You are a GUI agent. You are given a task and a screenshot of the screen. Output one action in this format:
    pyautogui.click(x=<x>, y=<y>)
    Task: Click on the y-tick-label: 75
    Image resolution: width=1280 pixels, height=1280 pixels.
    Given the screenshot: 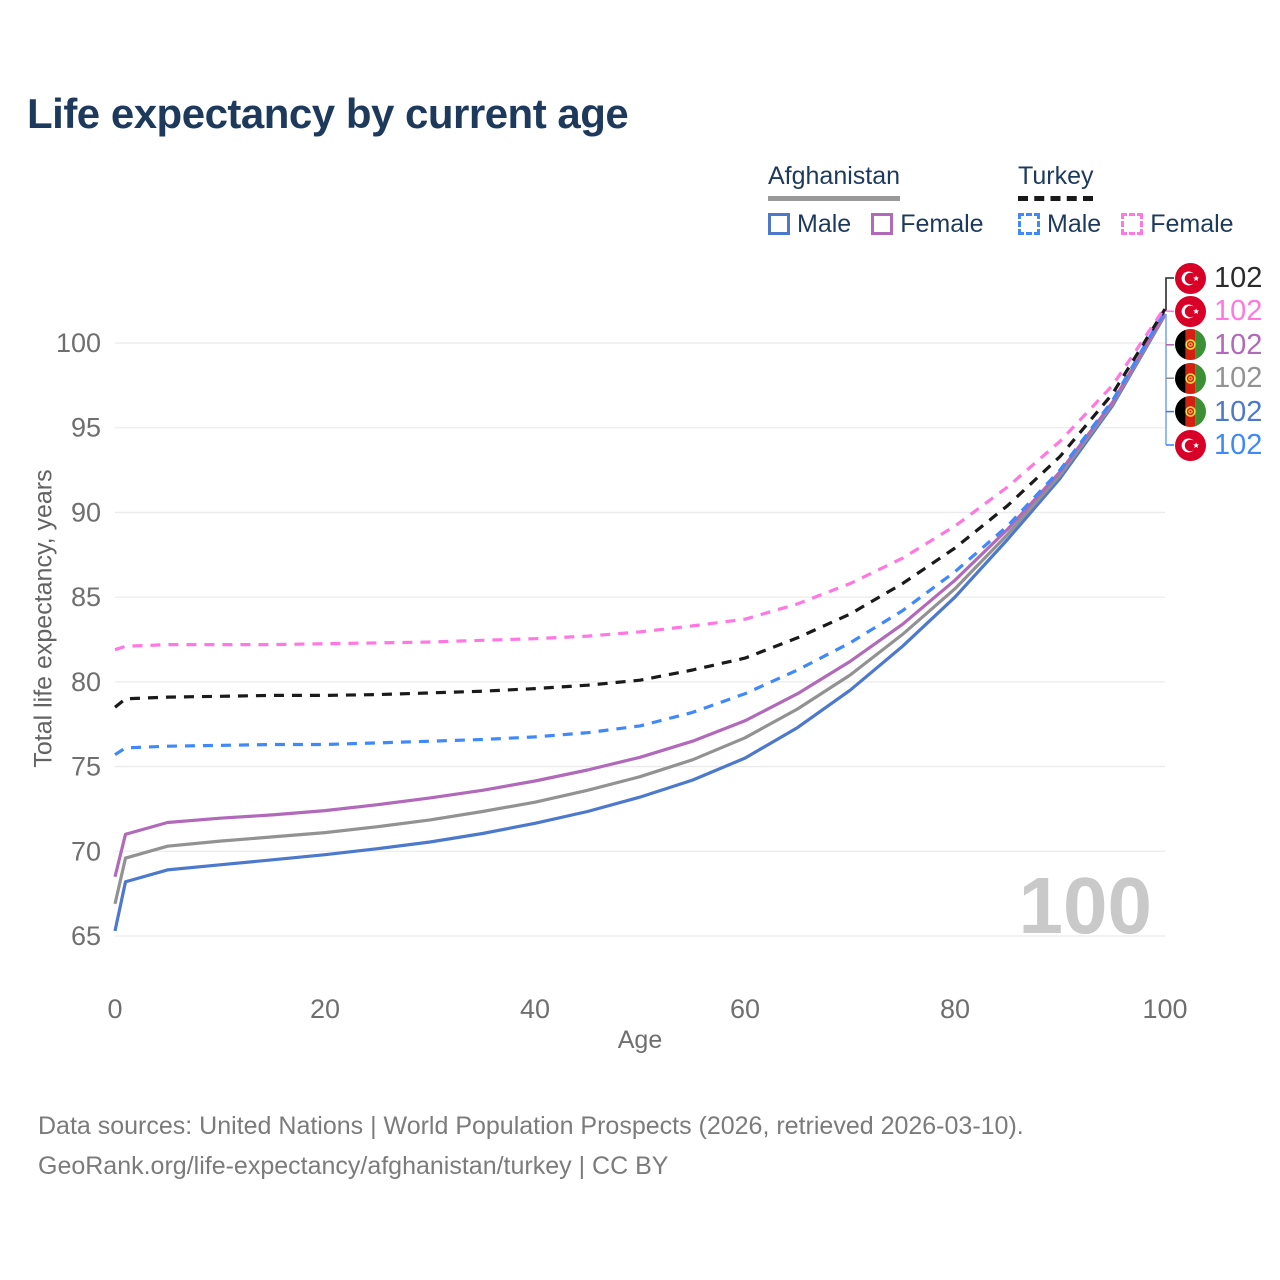 What is the action you would take?
    pyautogui.click(x=86, y=767)
    